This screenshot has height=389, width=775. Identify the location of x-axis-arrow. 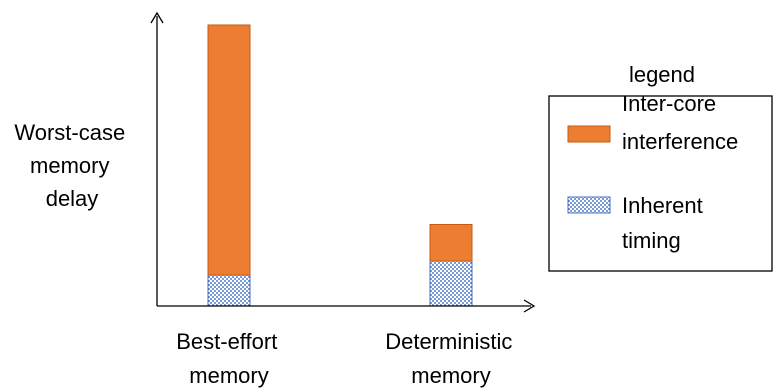
(529, 306).